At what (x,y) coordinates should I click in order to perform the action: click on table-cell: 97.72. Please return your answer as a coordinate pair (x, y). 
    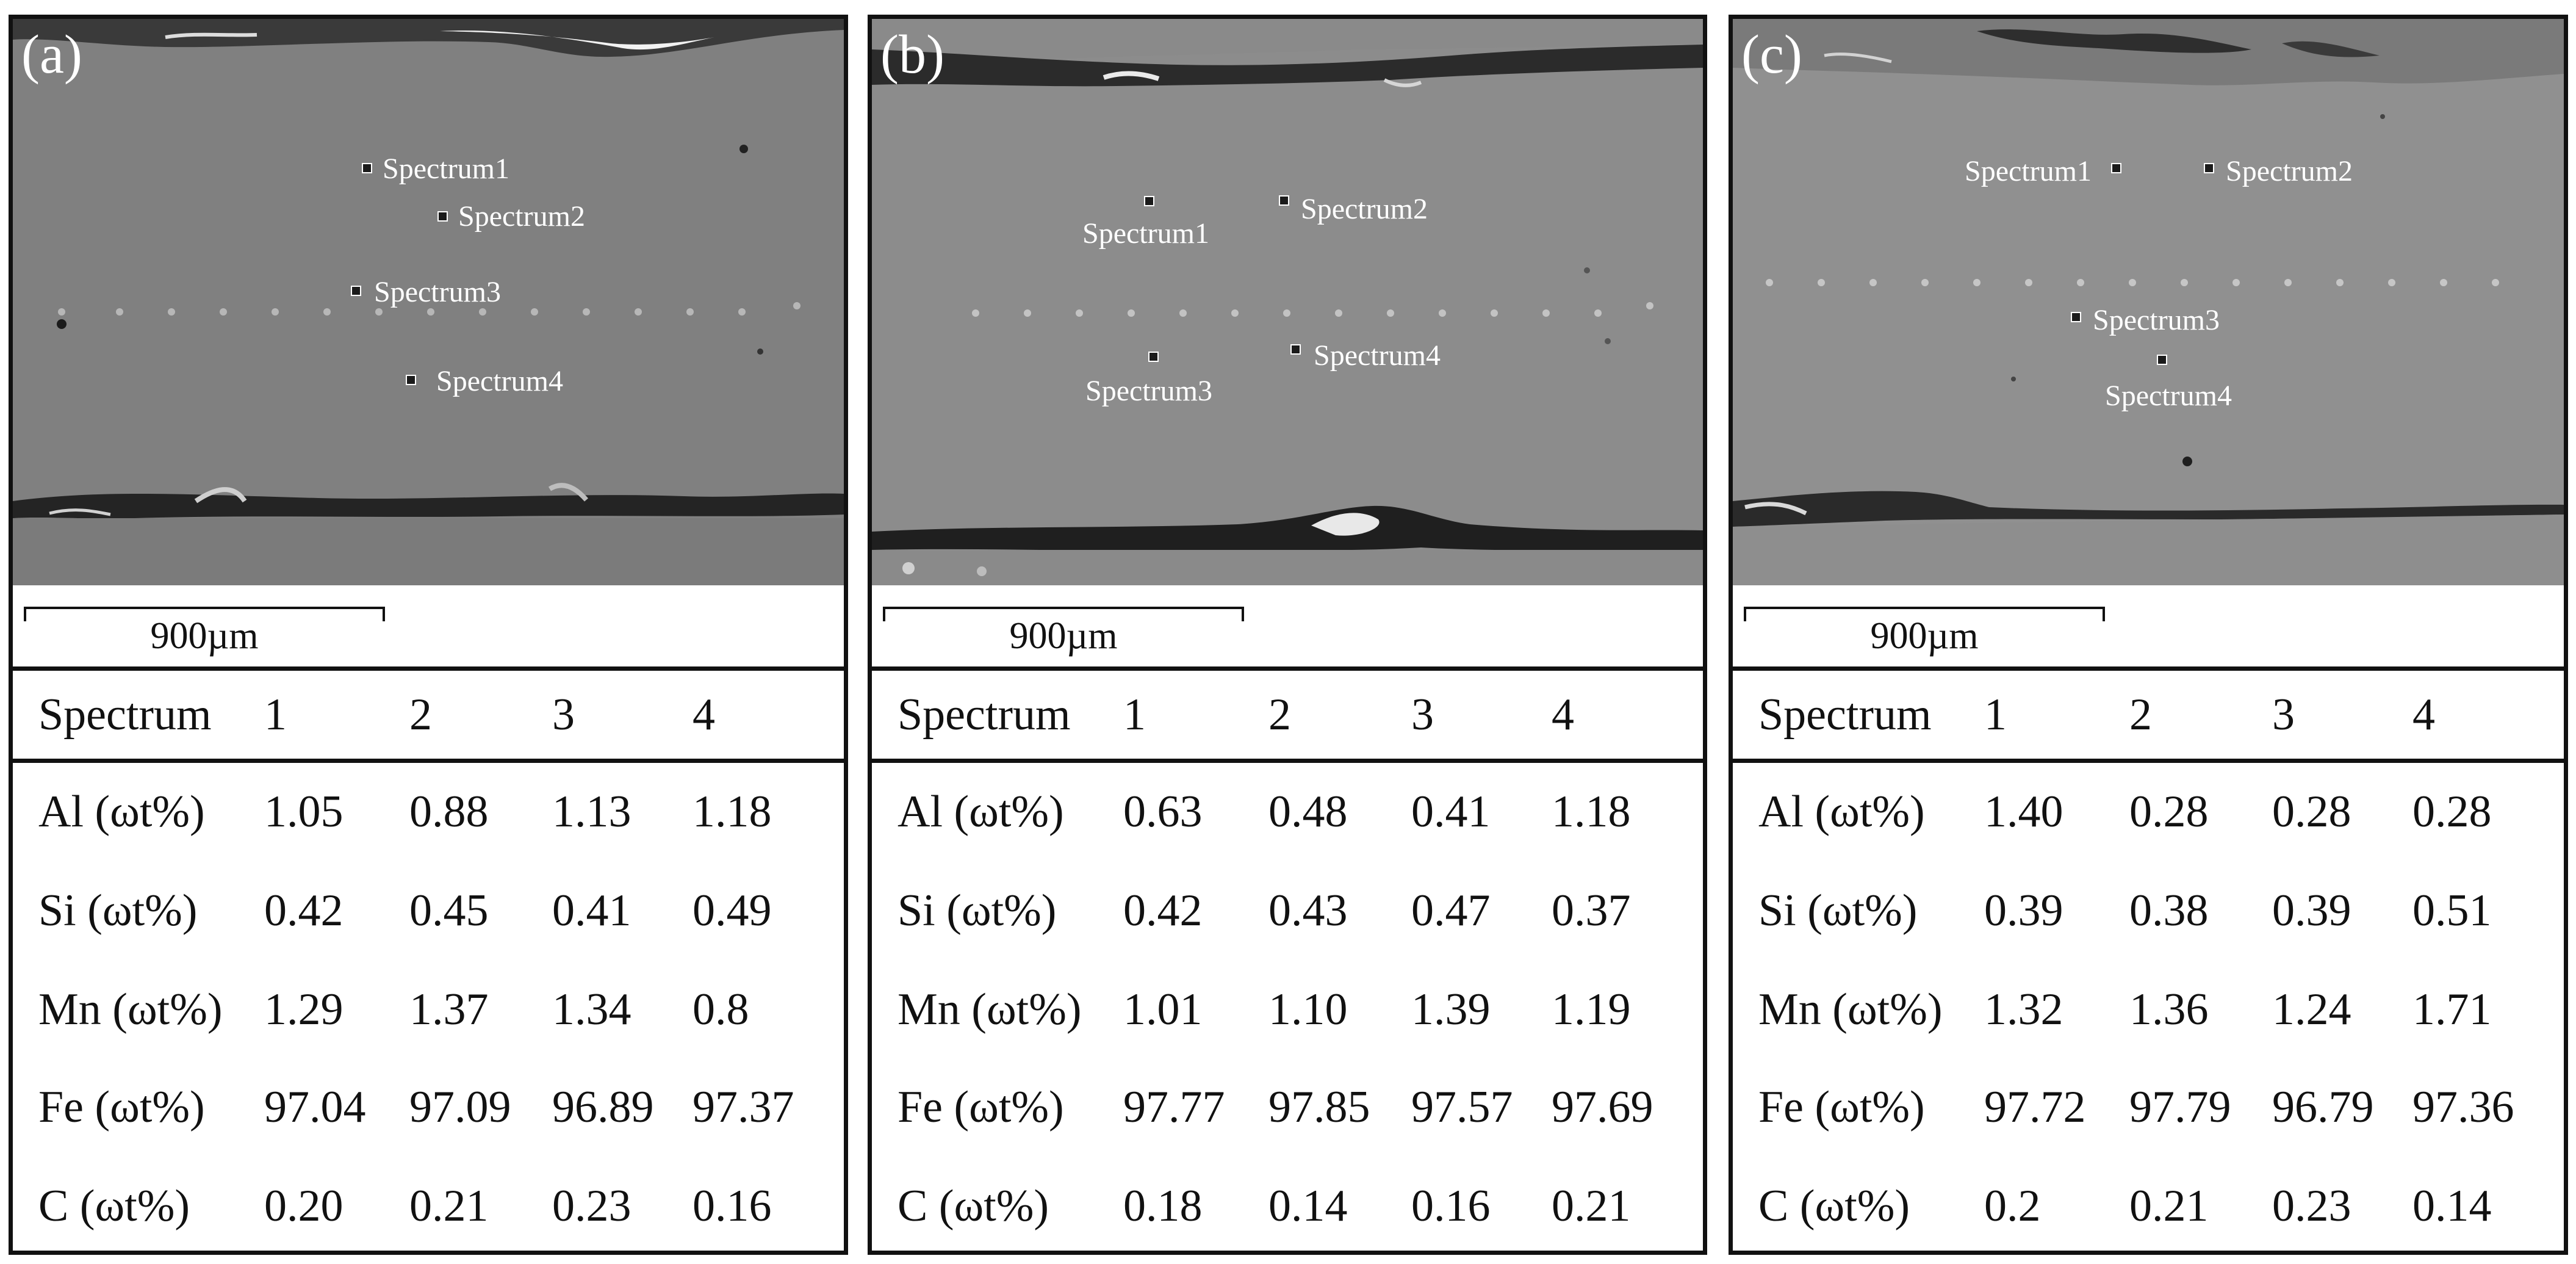
    Looking at the image, I should click on (2035, 1107).